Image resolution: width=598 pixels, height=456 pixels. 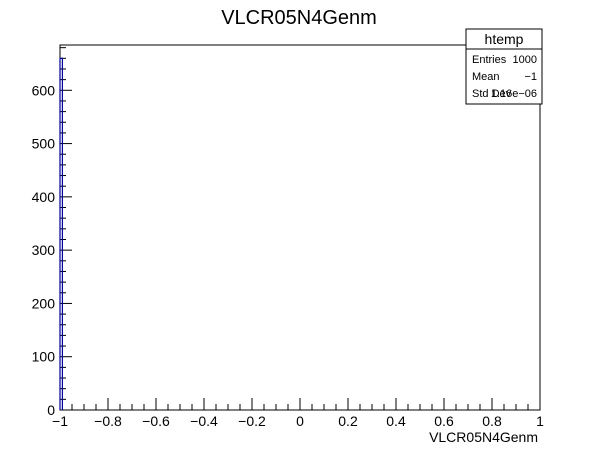 What do you see at coordinates (540, 421) in the screenshot?
I see `x-tick-label: 1` at bounding box center [540, 421].